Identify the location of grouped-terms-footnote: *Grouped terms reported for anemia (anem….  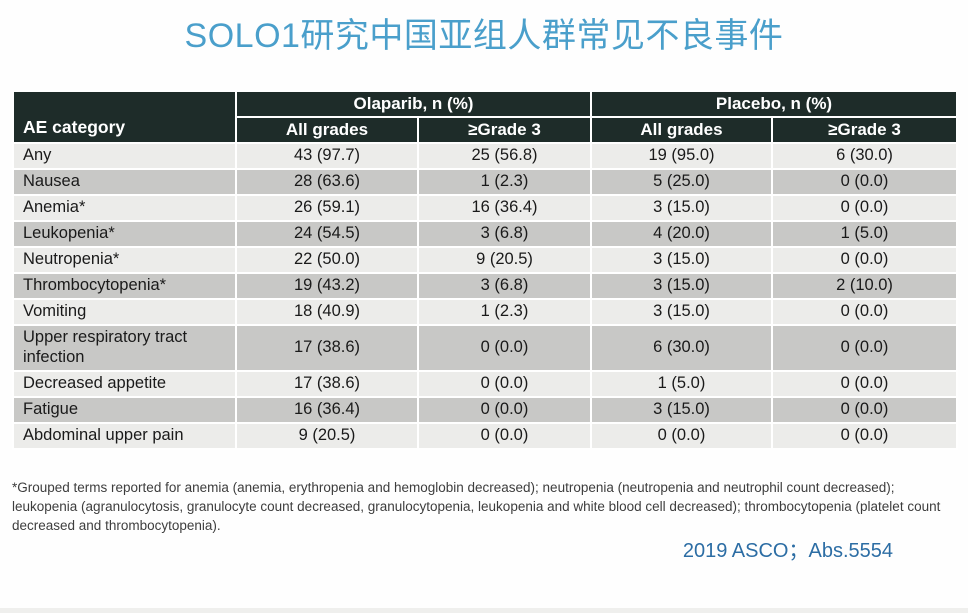
(476, 506).